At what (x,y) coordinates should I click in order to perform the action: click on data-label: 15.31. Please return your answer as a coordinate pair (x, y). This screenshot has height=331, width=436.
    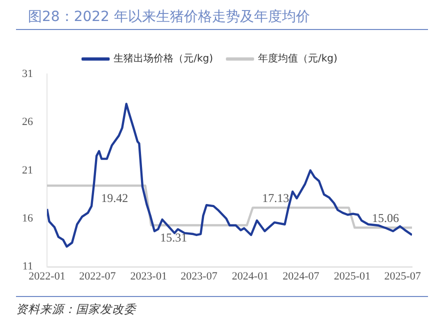
    Looking at the image, I should click on (174, 237).